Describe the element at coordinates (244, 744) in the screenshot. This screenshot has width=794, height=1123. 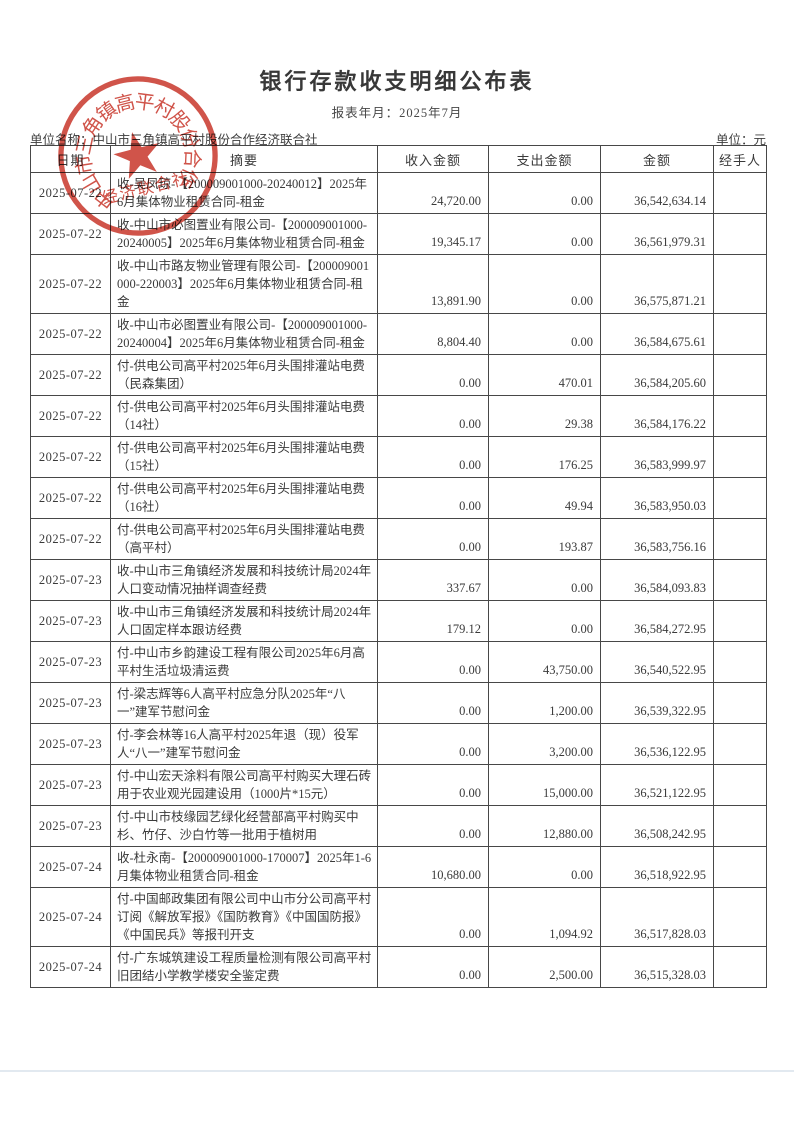
I see `summary-cell: 付-李会林等16人高平村2025年退（现）役军人“八一”建军节慰问金` at that location.